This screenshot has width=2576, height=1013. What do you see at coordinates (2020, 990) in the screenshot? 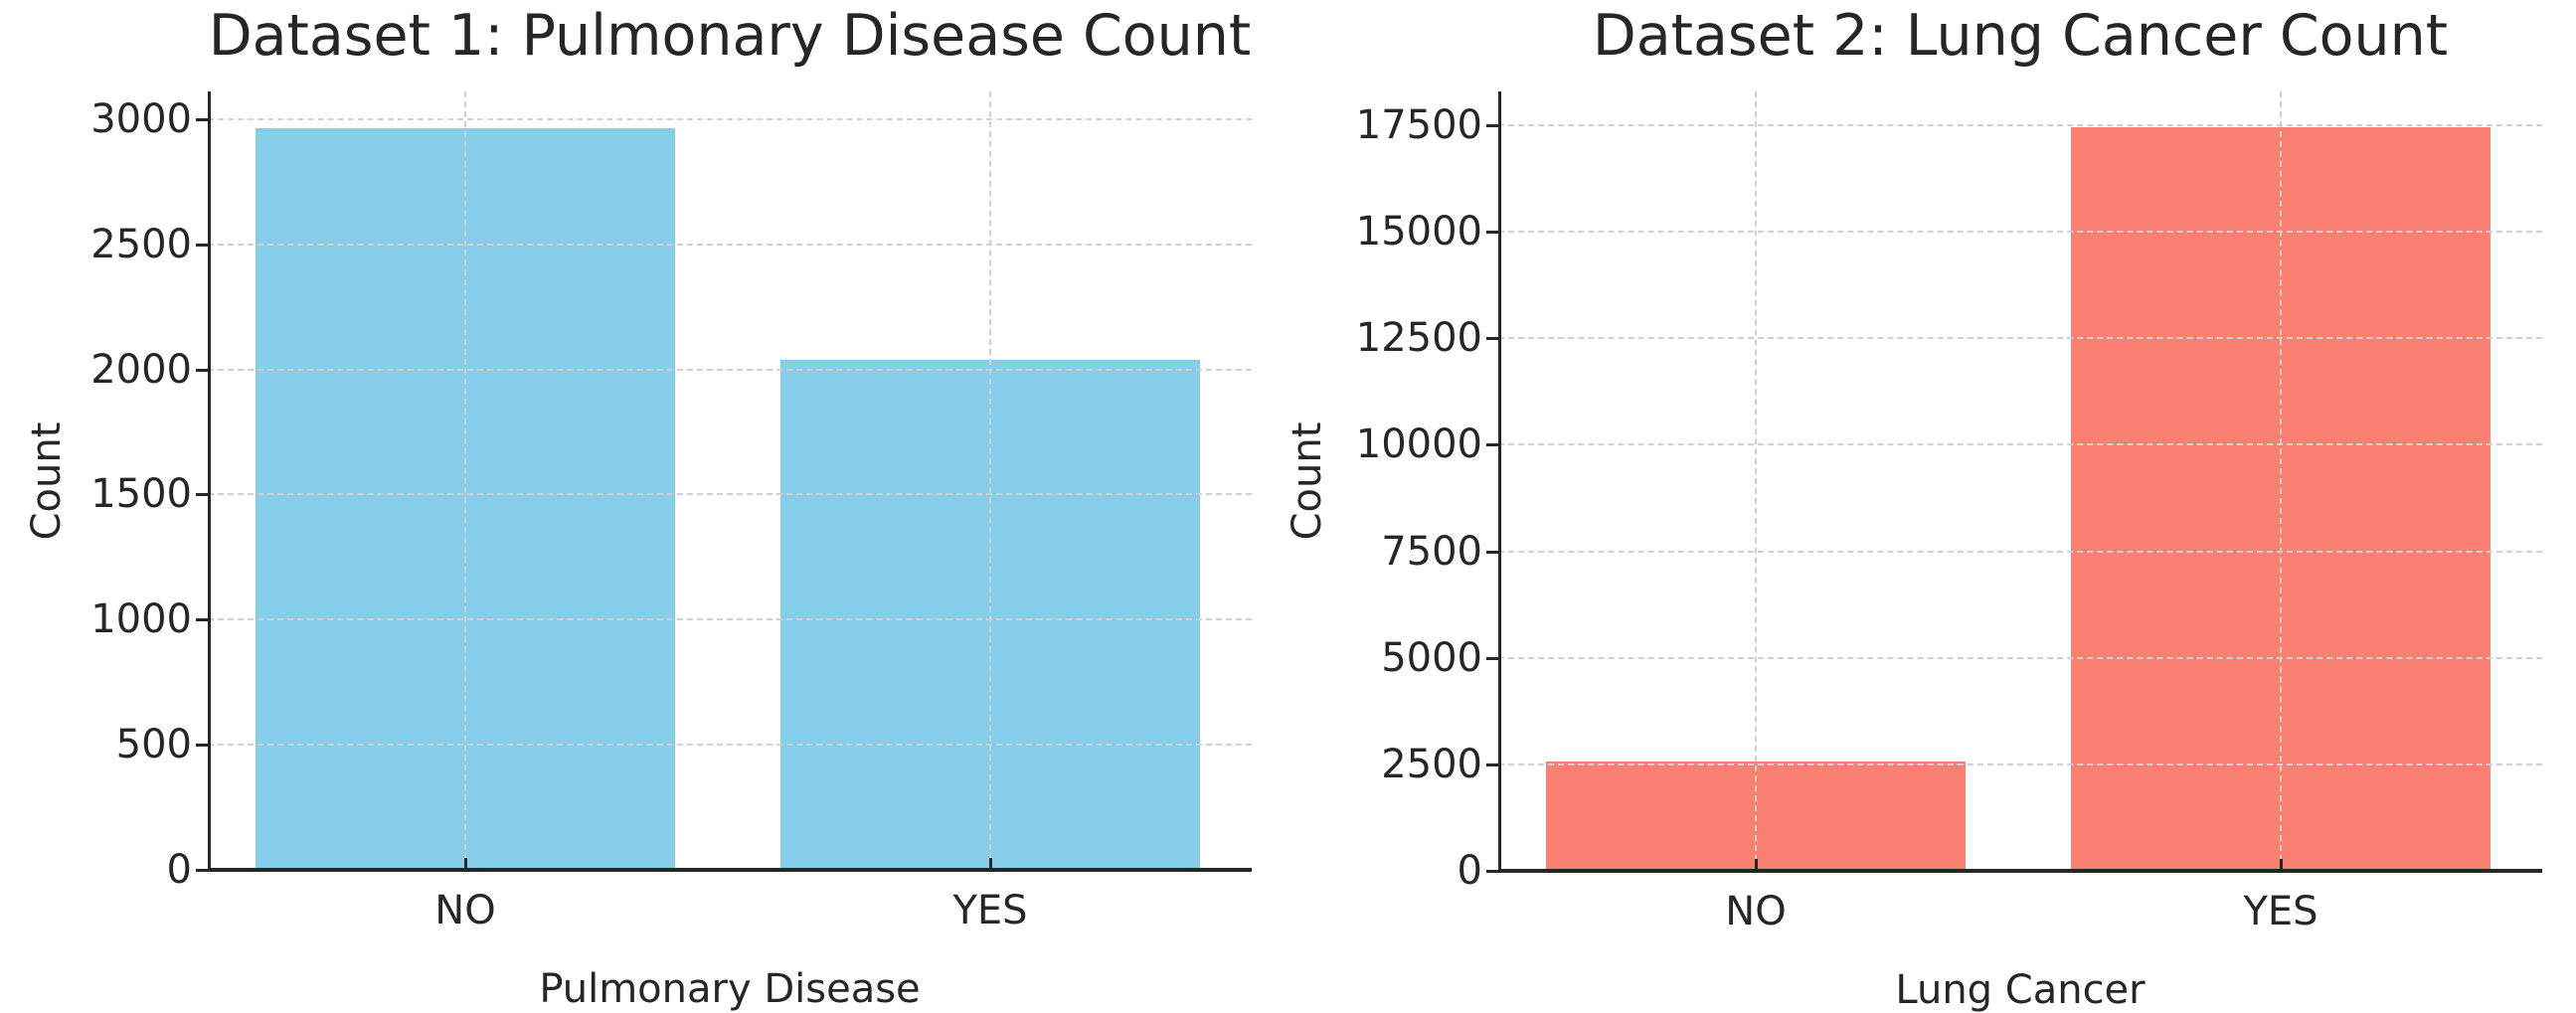
I see `x-axis-title: Lung Cancer` at bounding box center [2020, 990].